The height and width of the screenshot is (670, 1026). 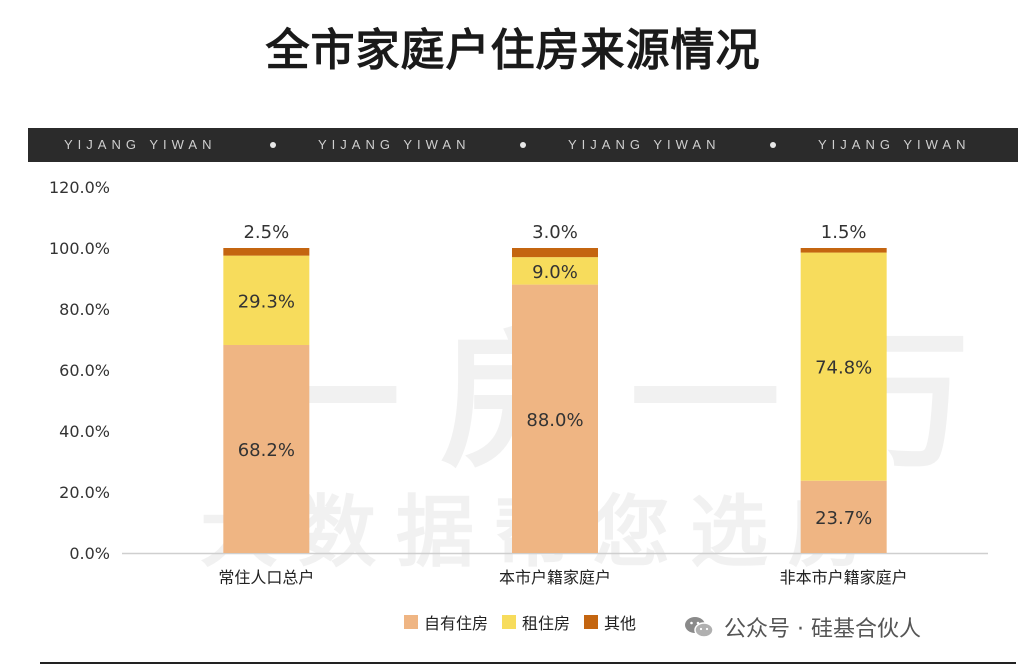 I want to click on x-tick-label: 常住人口总户, so click(x=266, y=577).